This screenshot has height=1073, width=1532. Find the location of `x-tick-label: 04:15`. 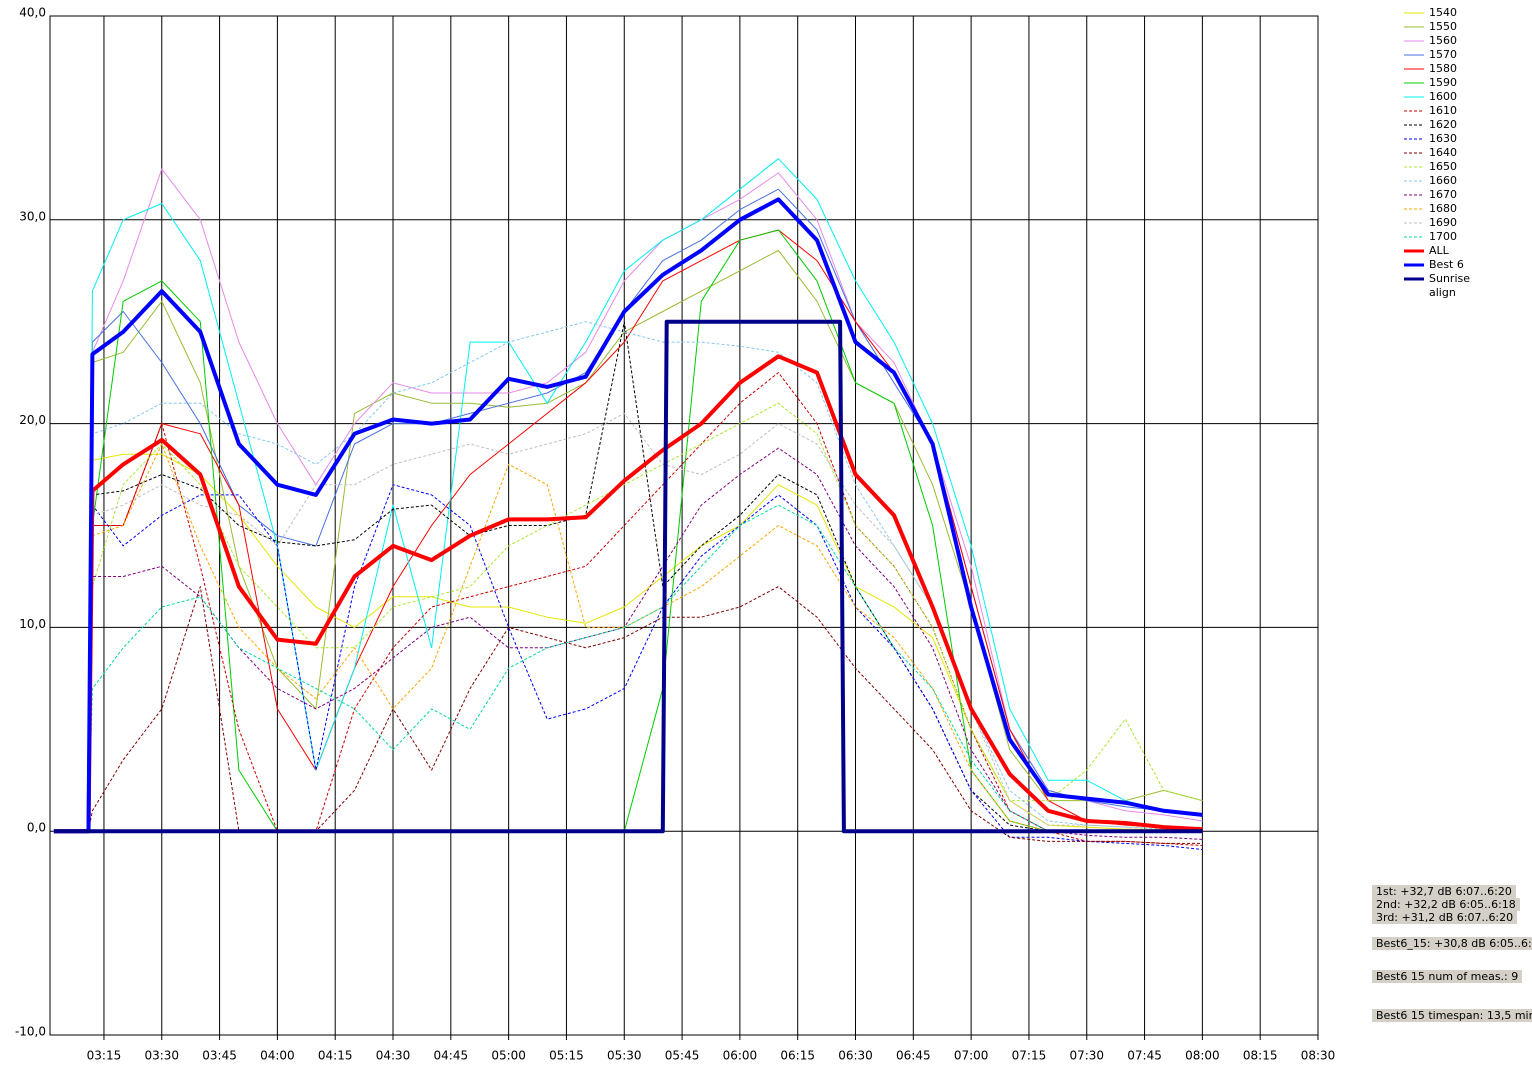

x-tick-label: 04:15 is located at coordinates (335, 1056).